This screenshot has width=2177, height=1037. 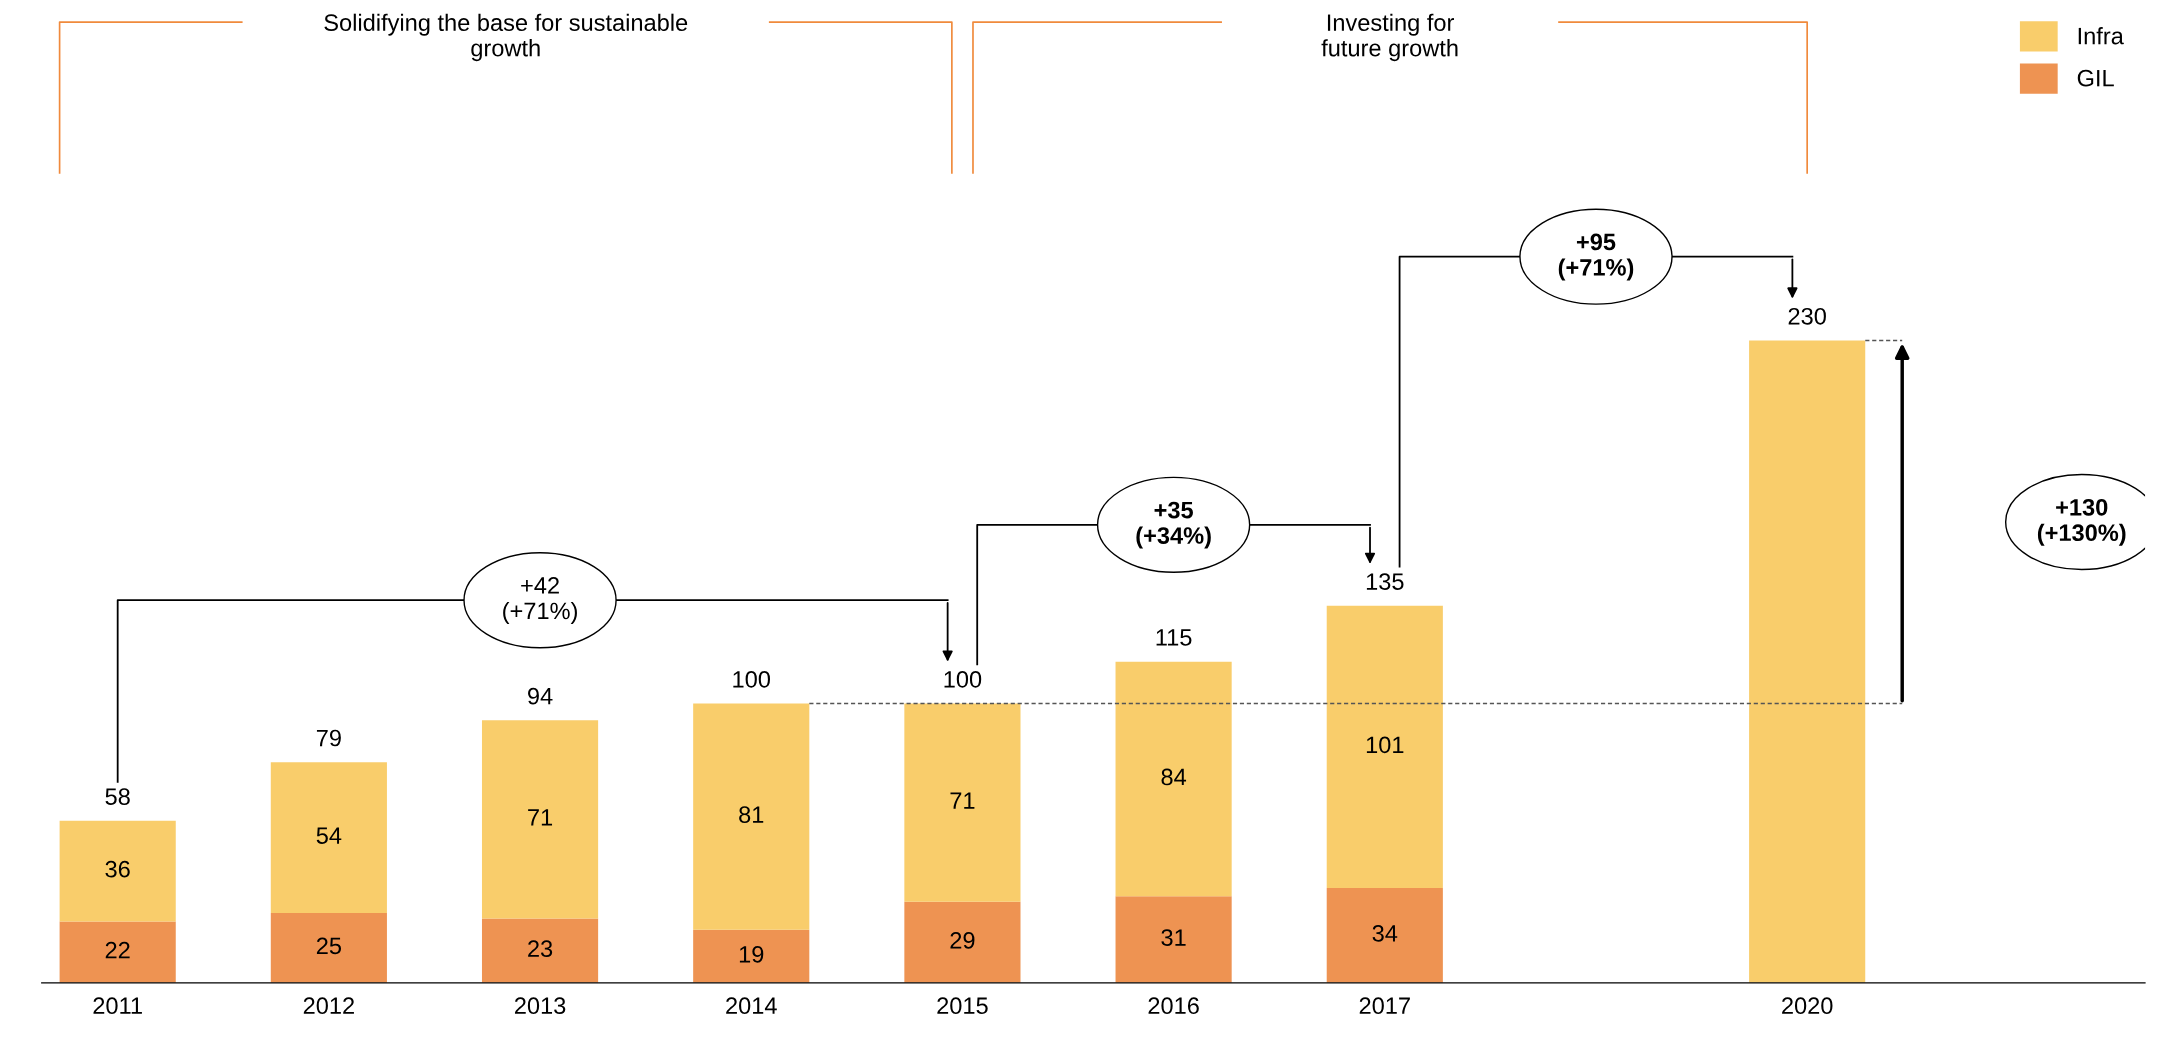 I want to click on x-tick-label: 2020, so click(x=1807, y=1006).